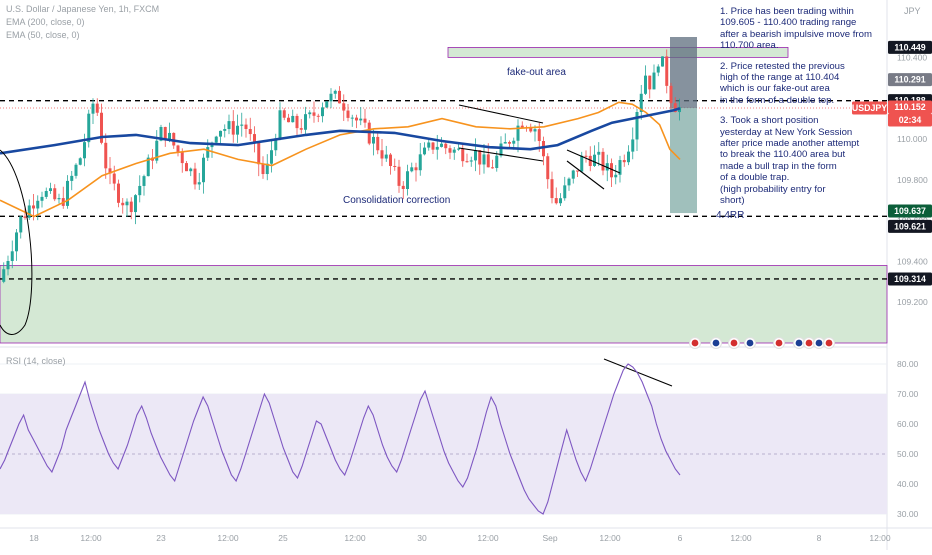 Image resolution: width=932 pixels, height=555 pixels. I want to click on price-tick: 109.800, so click(912, 180).